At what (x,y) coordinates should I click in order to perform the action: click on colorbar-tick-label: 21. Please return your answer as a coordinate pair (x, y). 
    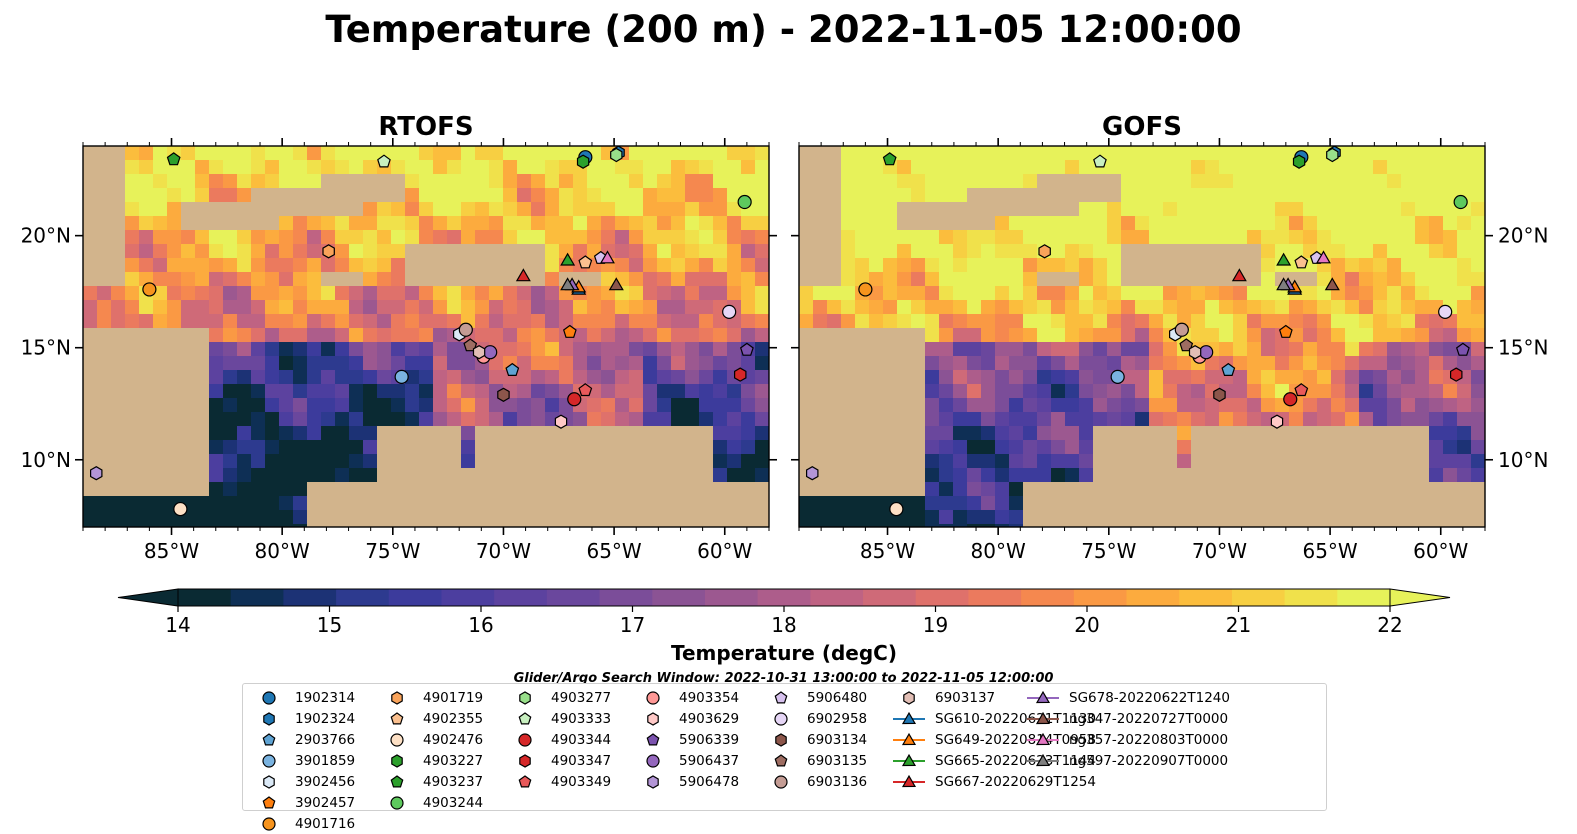
    Looking at the image, I should click on (1238, 625).